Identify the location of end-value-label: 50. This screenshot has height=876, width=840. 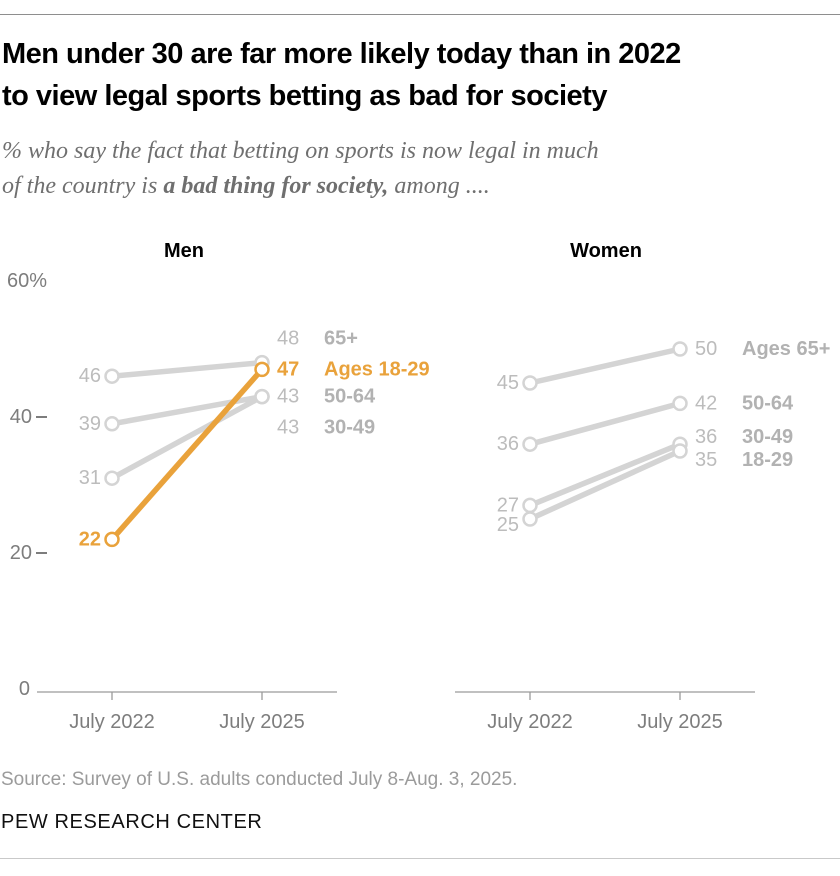
(706, 349).